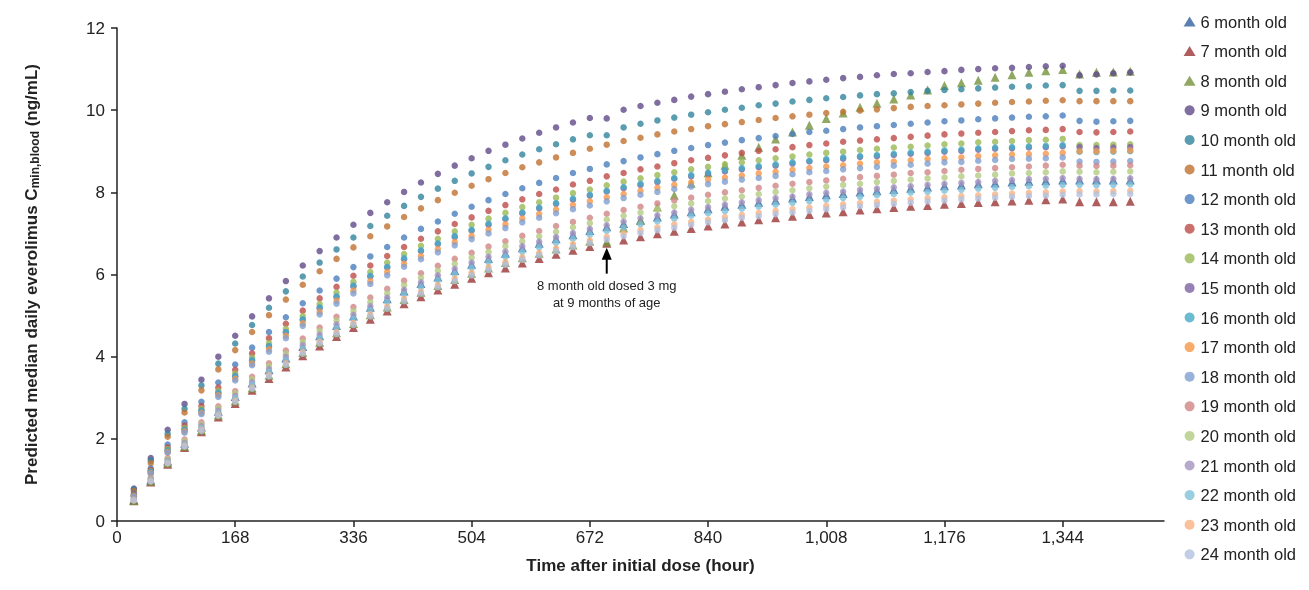 This screenshot has height=590, width=1309. I want to click on legend-label: 8 month old, so click(1243, 80).